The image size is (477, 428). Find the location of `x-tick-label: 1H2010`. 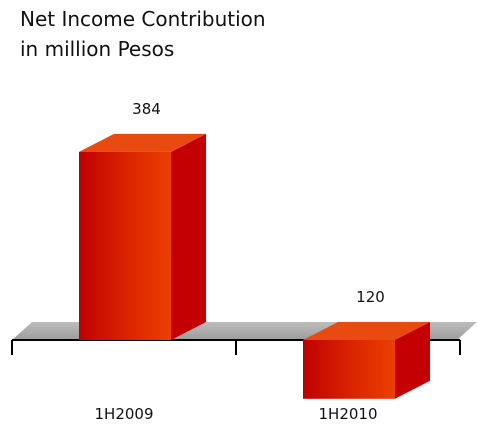

x-tick-label: 1H2010 is located at coordinates (348, 414).